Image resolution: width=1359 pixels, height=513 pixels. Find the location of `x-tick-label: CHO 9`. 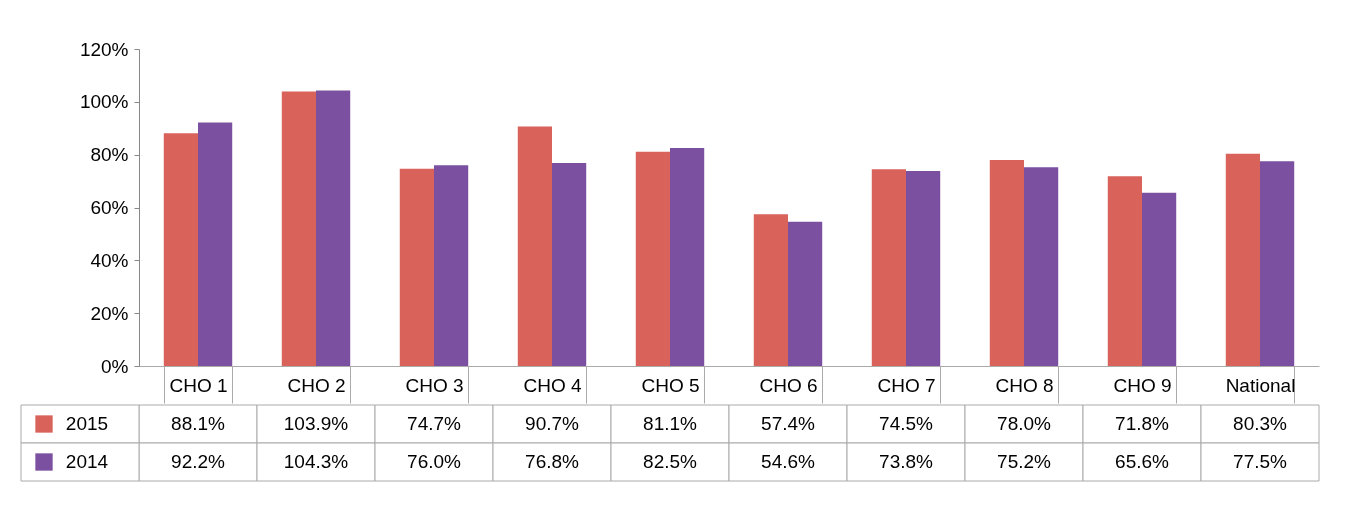

x-tick-label: CHO 9 is located at coordinates (1142, 385).